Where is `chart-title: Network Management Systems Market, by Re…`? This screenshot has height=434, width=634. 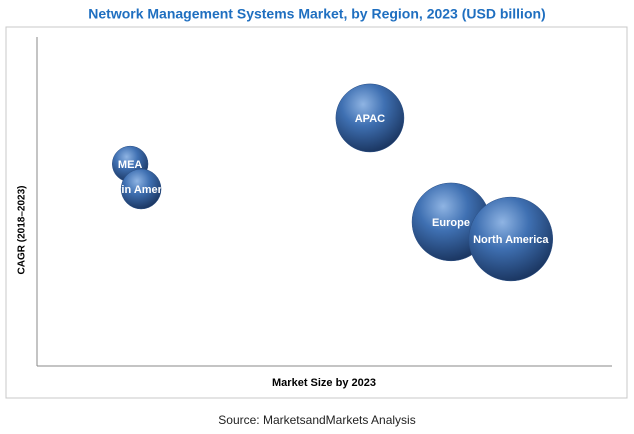 chart-title: Network Management Systems Market, by Re… is located at coordinates (316, 14).